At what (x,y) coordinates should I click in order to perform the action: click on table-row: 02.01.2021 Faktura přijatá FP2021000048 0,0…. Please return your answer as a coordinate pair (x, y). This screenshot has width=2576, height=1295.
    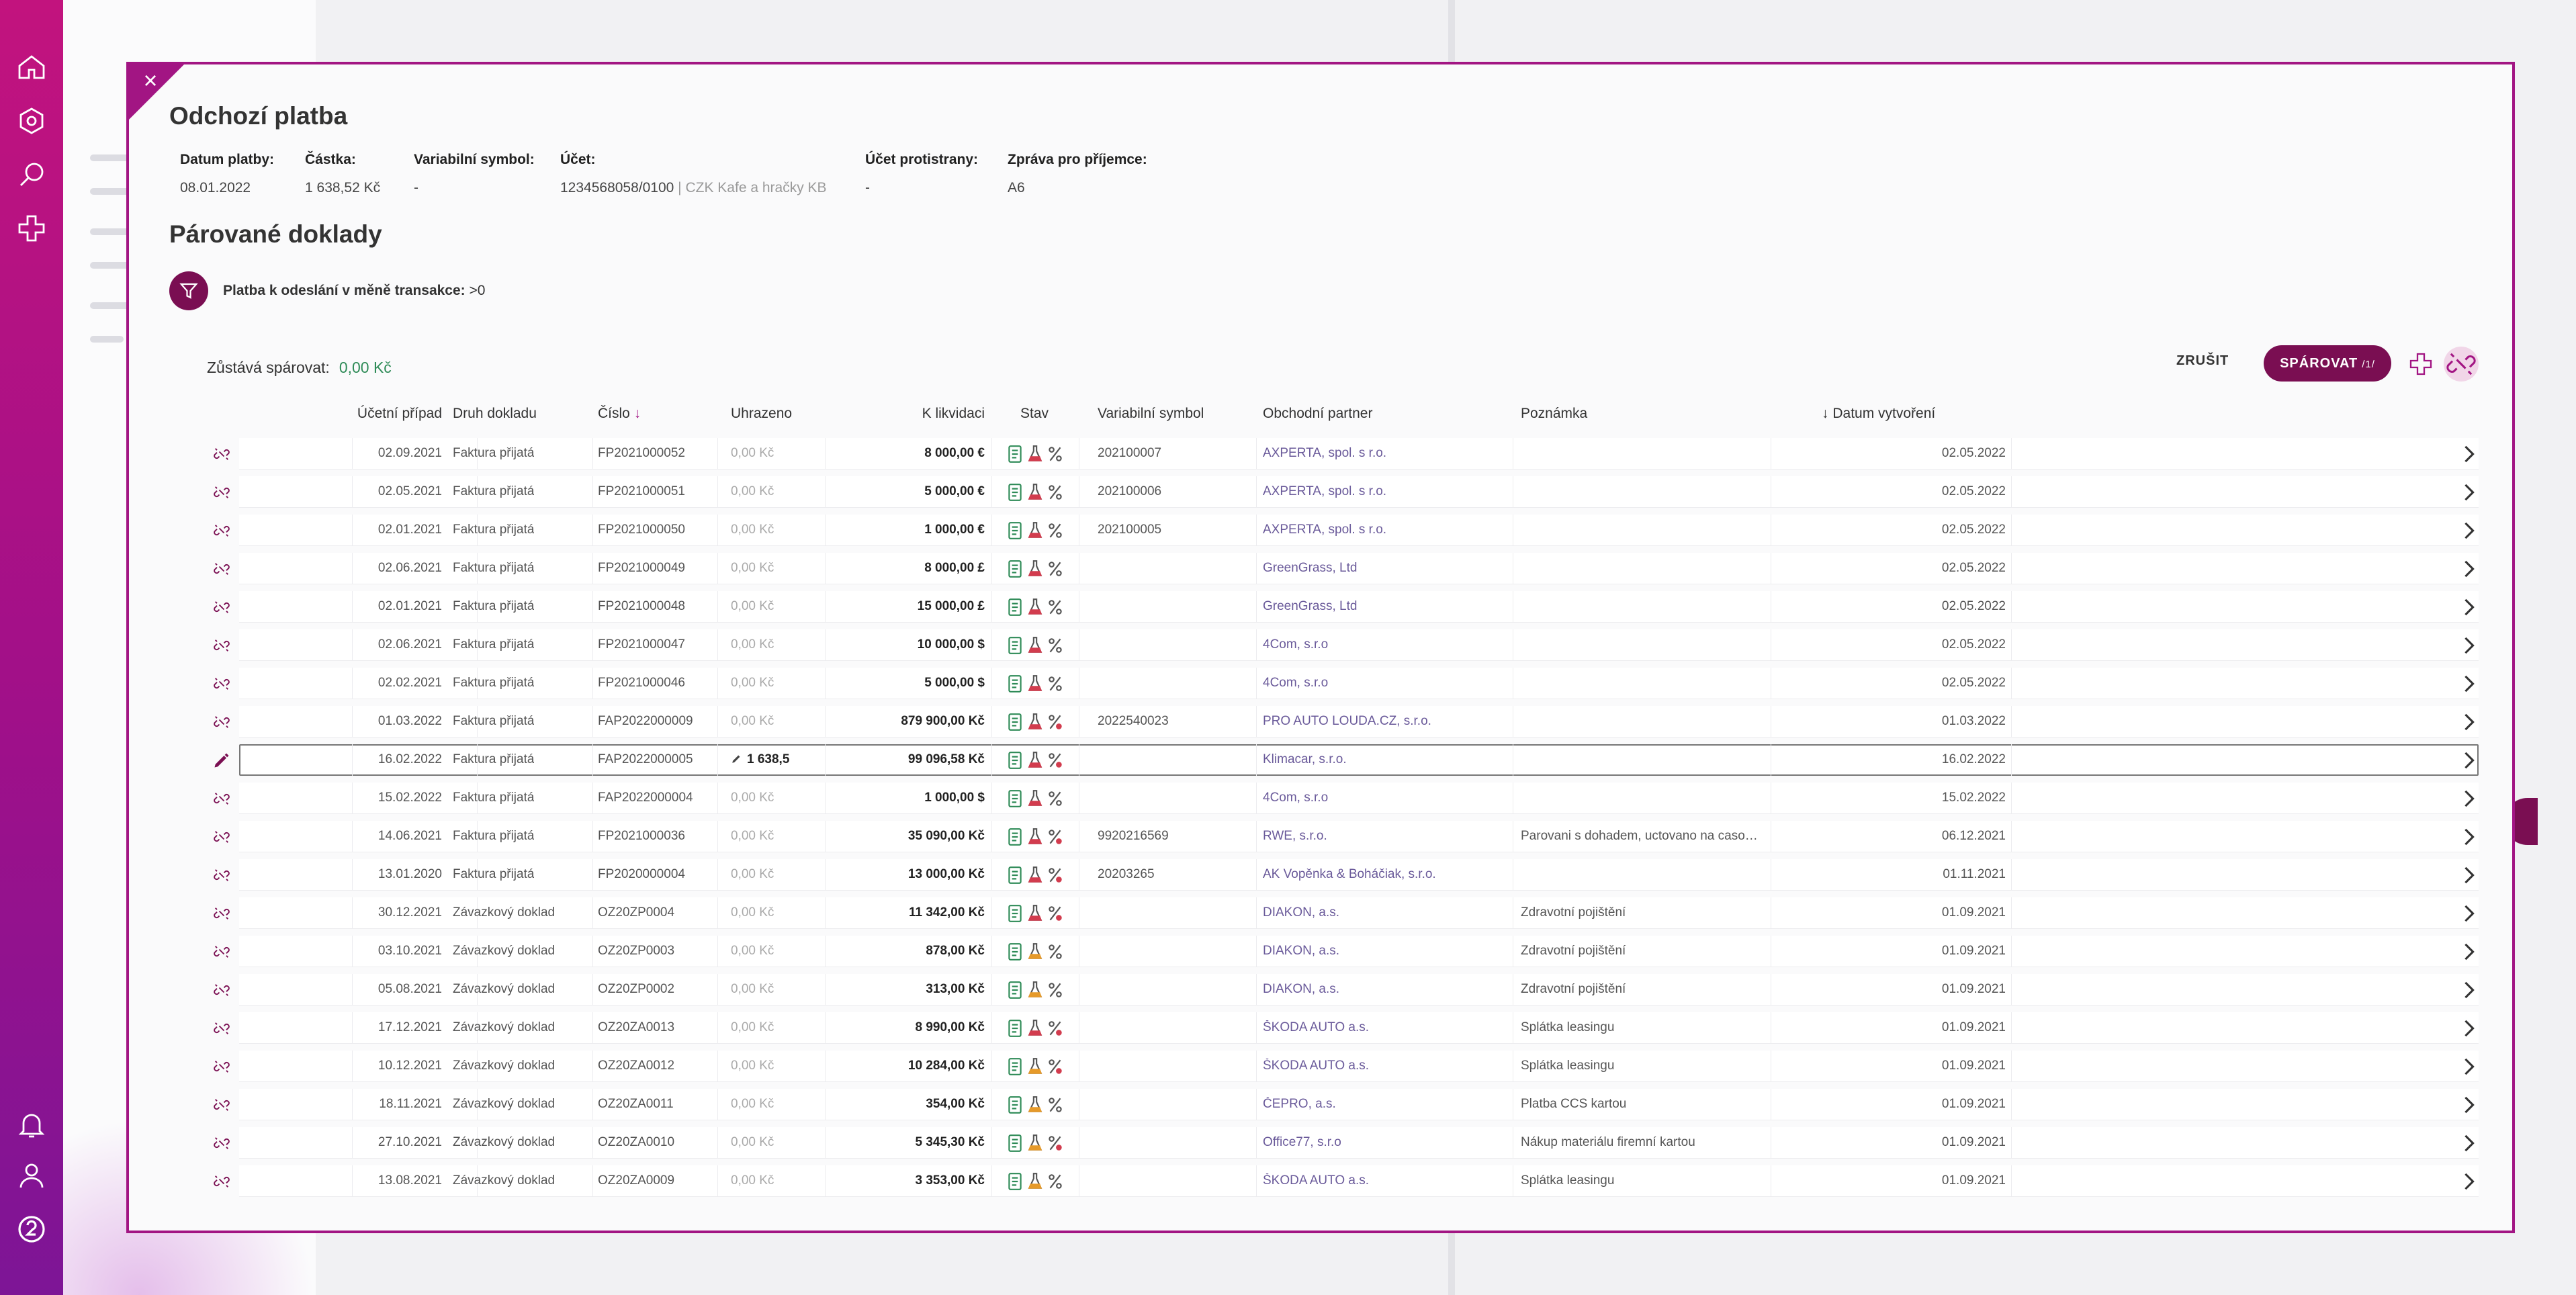
    Looking at the image, I should click on (1343, 607).